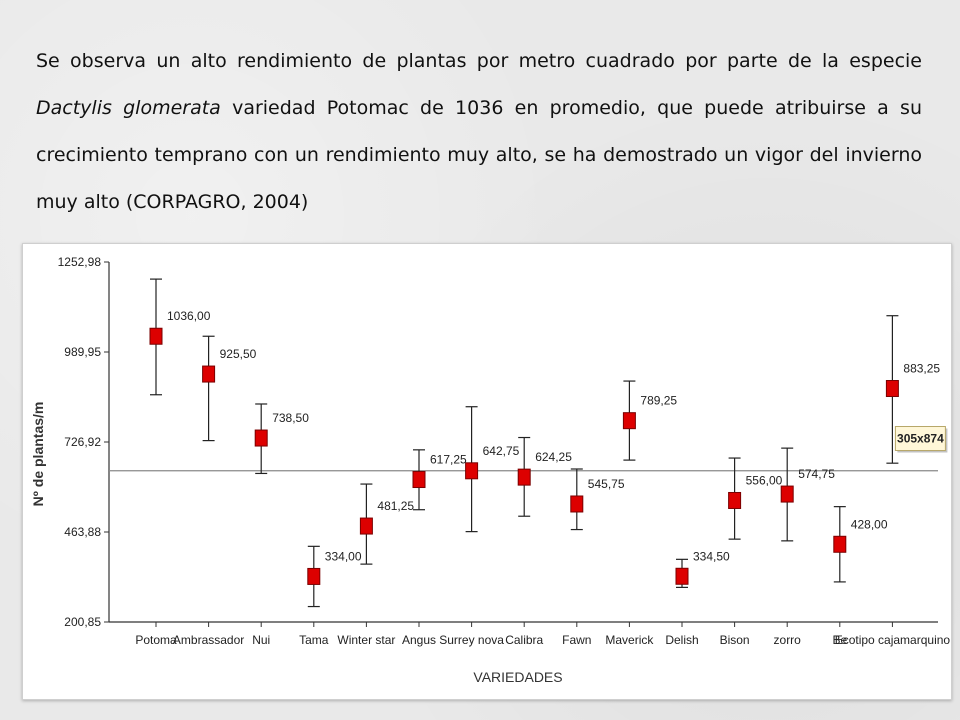 This screenshot has width=960, height=720. I want to click on y-tick-label-0: 200,85, so click(82, 622).